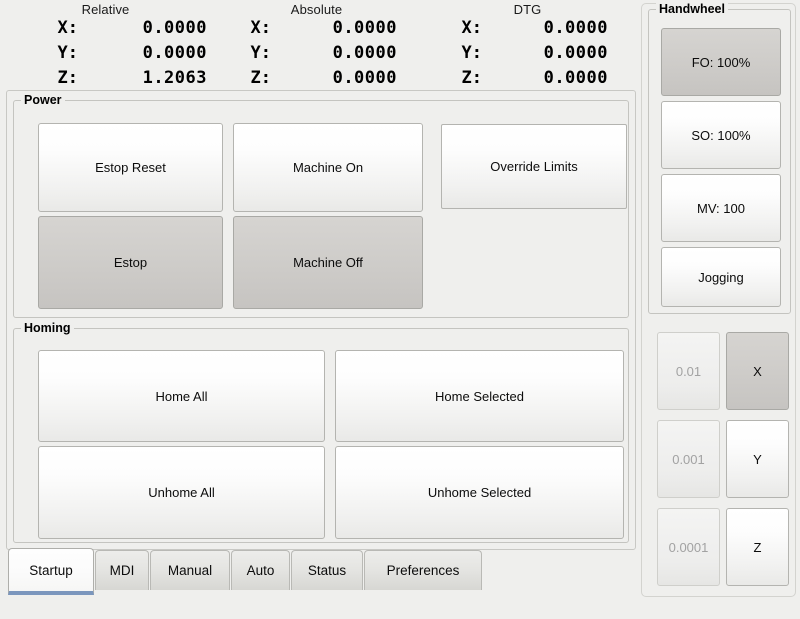 Image resolution: width=800 pixels, height=619 pixels. Describe the element at coordinates (174, 28) in the screenshot. I see `dro-value-relative-x: 0.0000` at that location.